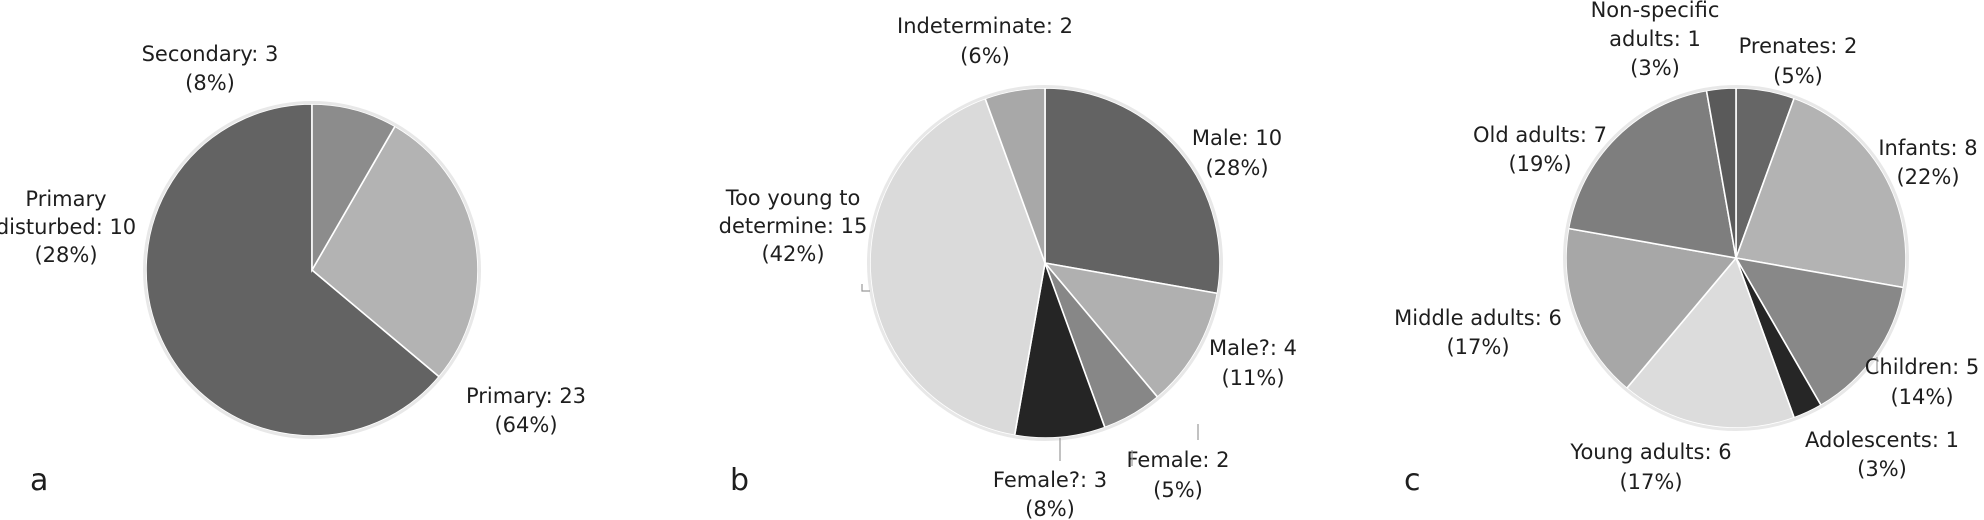  I want to click on slice-label-non-specific-adults: Non-specific, so click(1655, 11).